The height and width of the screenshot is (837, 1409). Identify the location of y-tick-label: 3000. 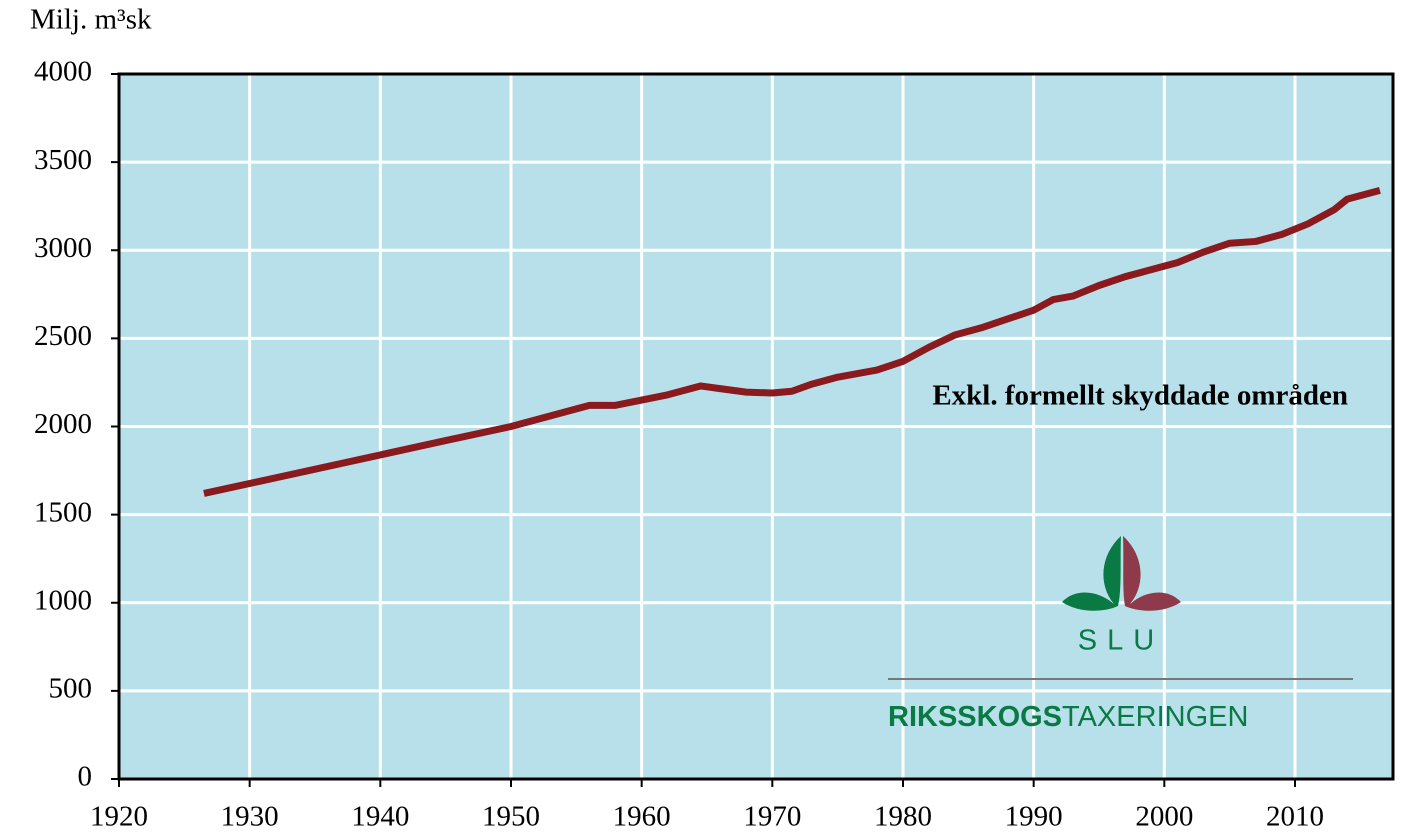
(63, 248).